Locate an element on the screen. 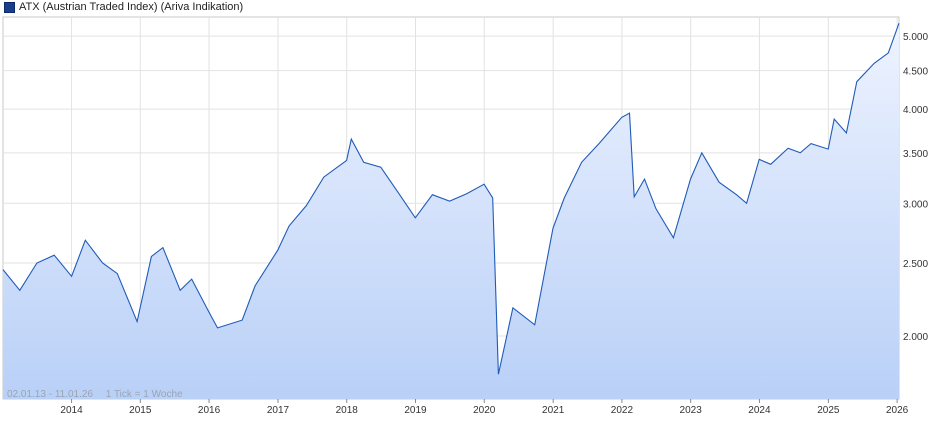  x-tick-label: 2020 is located at coordinates (484, 410).